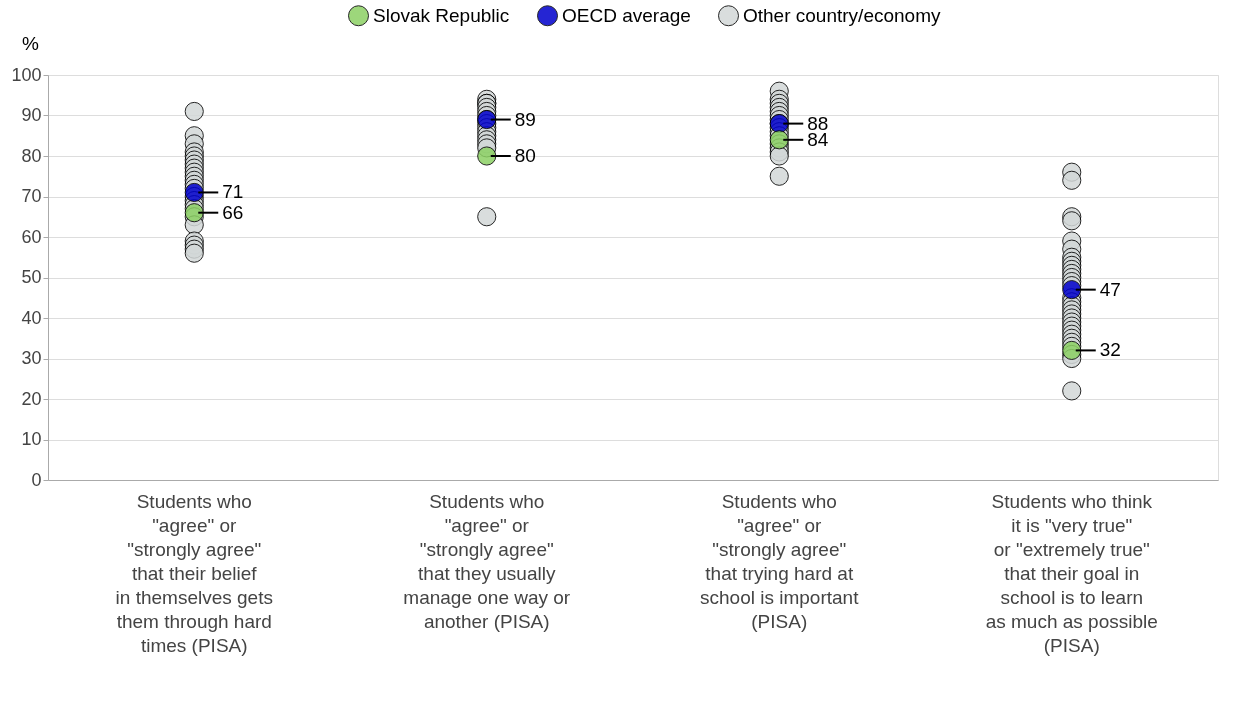 Image resolution: width=1253 pixels, height=715 pixels. I want to click on x-tick-label: Students who think it is "very true" or "extremely true" that their goal in school is to learn as much as possible (PISA), so click(1071, 573).